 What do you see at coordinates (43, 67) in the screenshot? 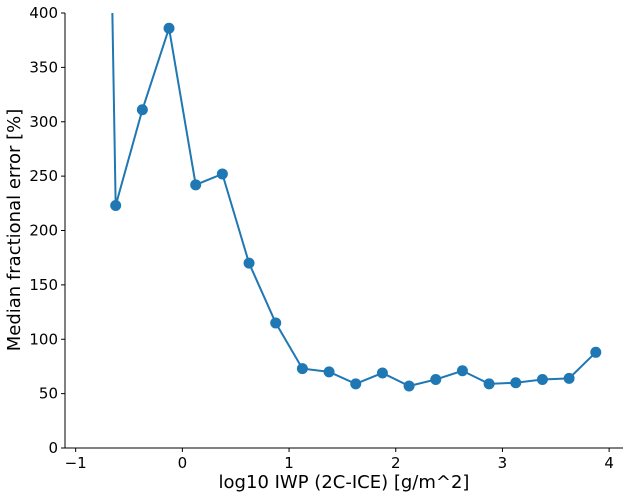
I see `y-tick-label: 350` at bounding box center [43, 67].